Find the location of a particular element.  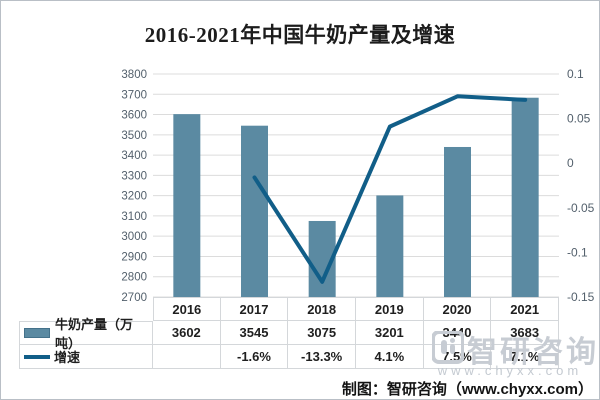

value-cell: 3683 is located at coordinates (525, 333).